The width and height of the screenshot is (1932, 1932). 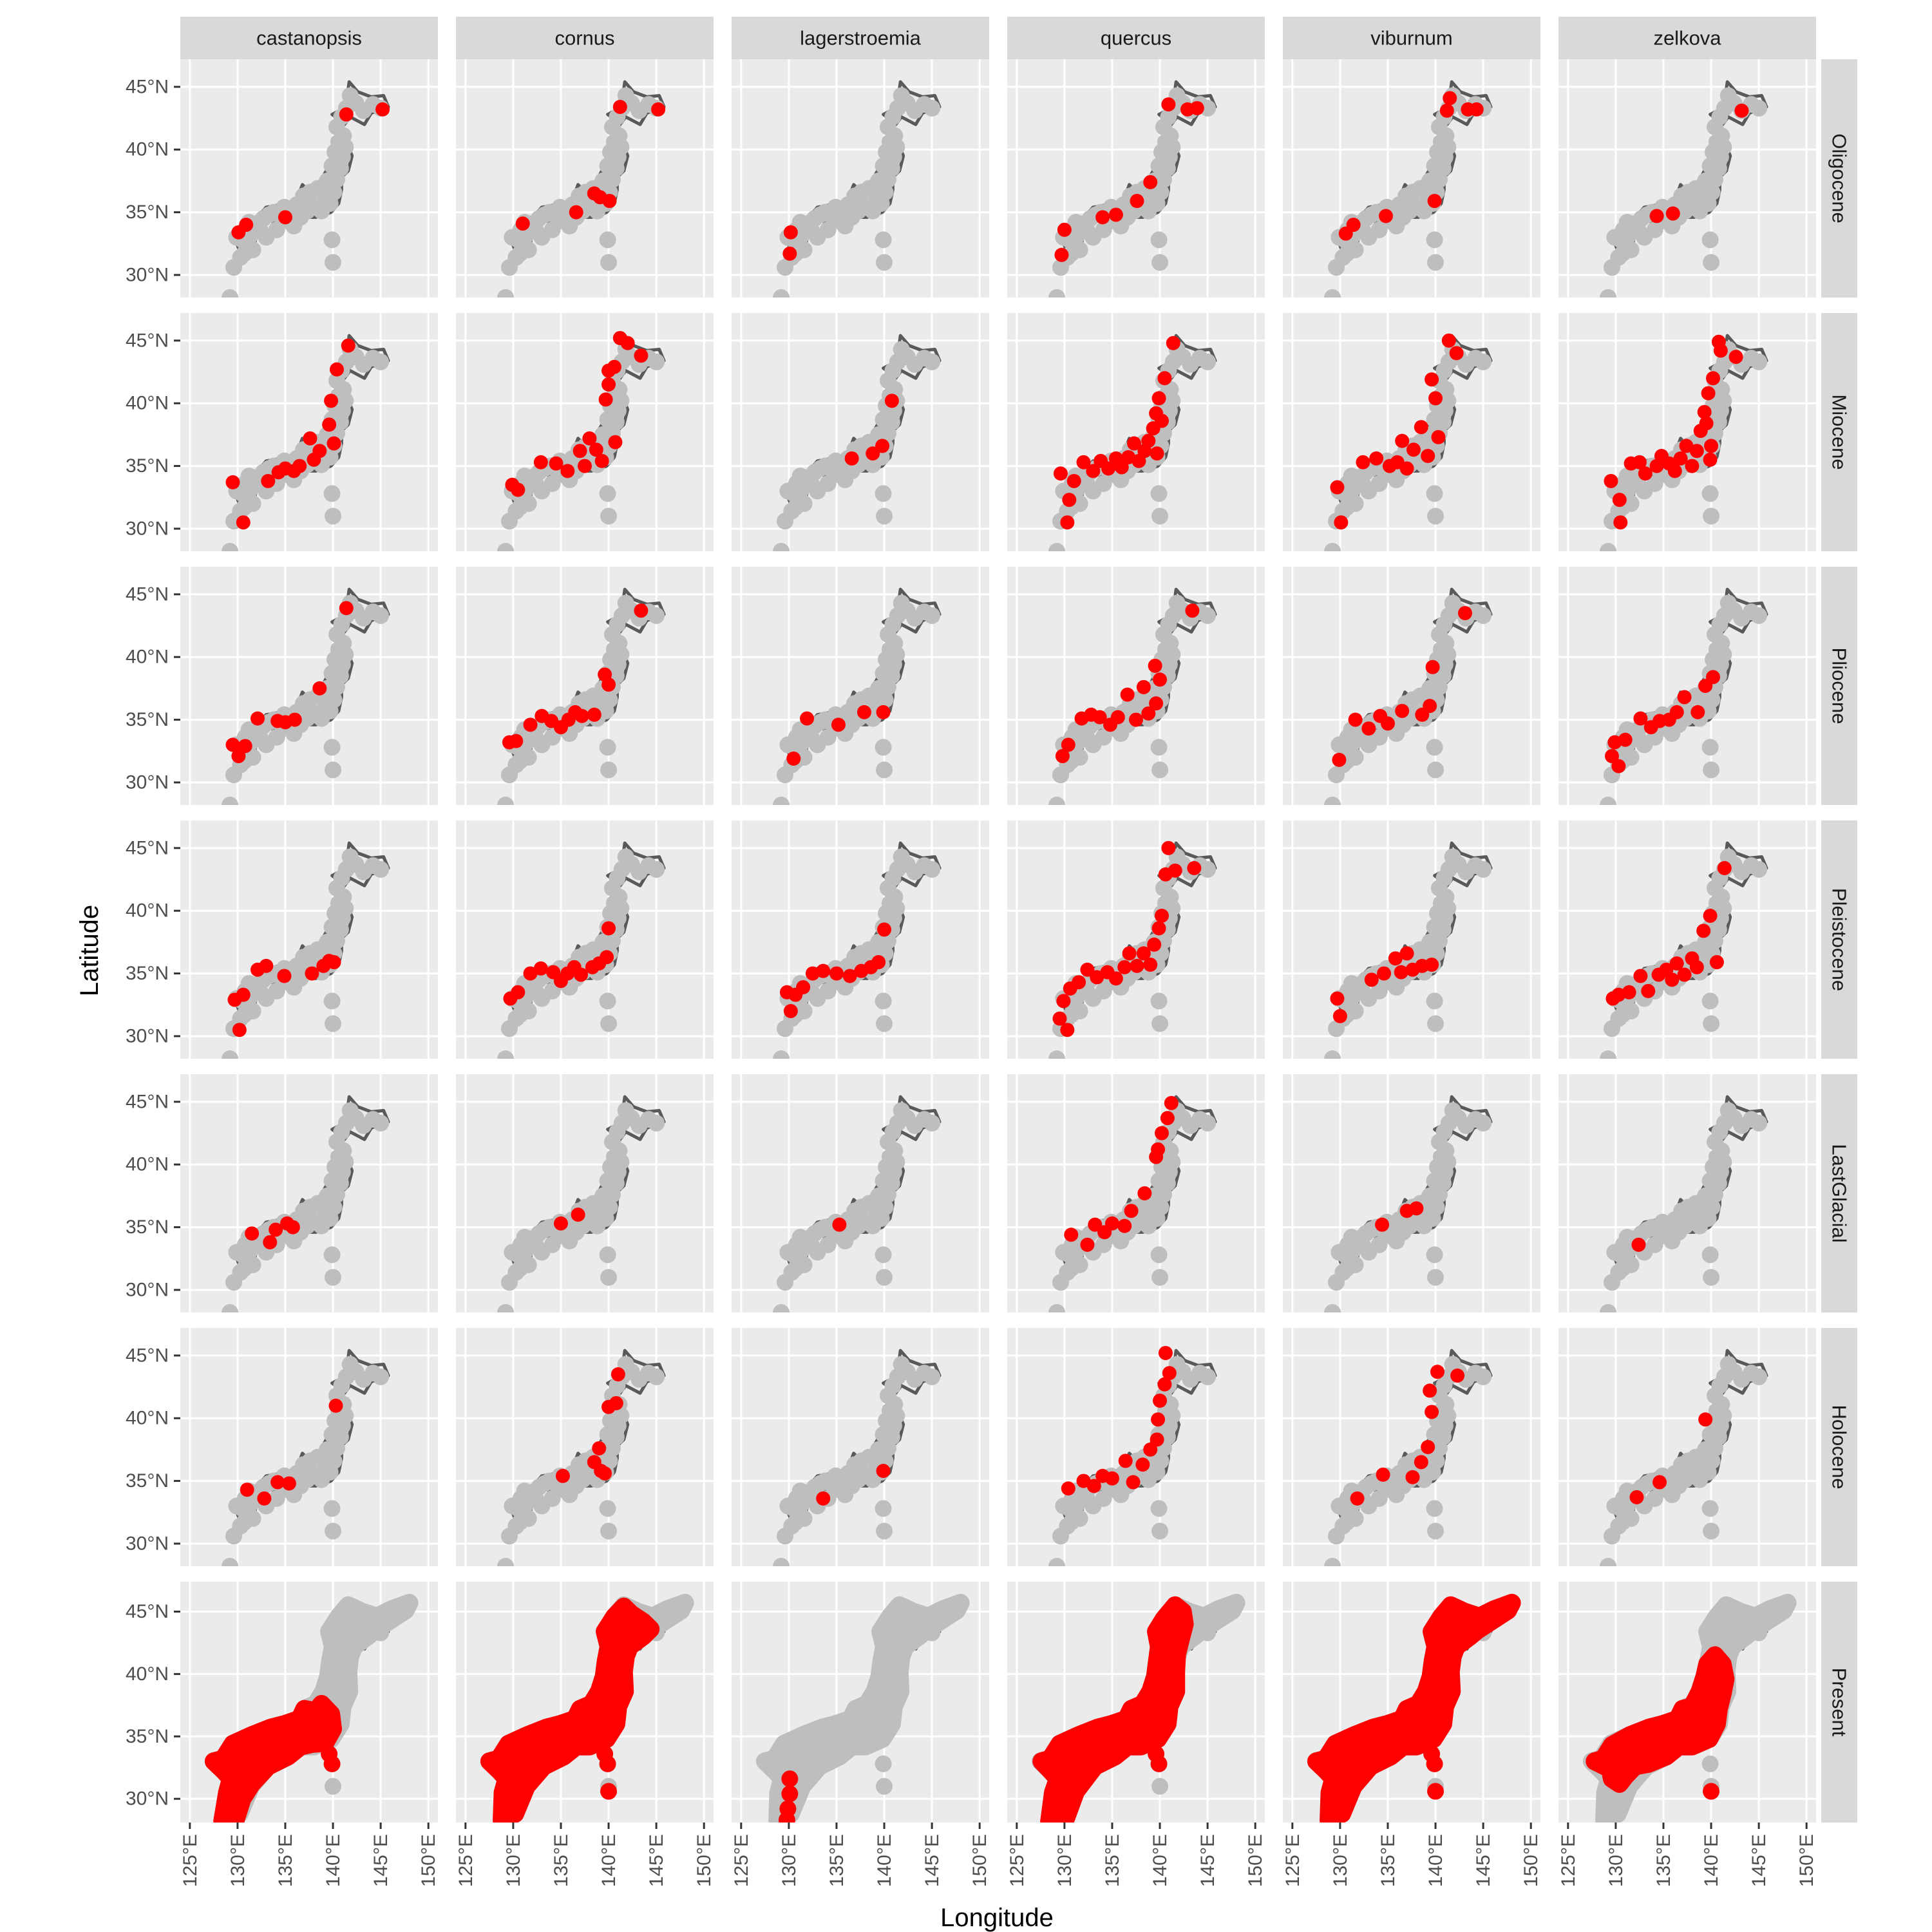 I want to click on y-tick-label: 35°N, so click(x=147, y=466).